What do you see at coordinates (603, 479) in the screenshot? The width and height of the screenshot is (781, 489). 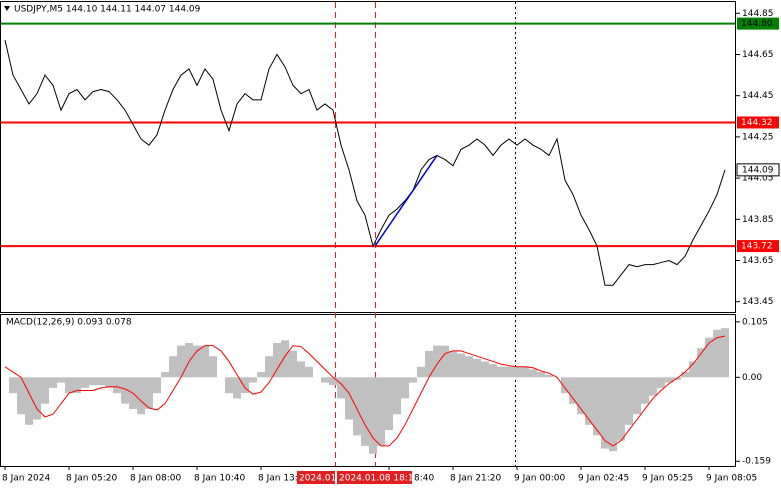 I see `x-tick-label: 9 Jan 02:45` at bounding box center [603, 479].